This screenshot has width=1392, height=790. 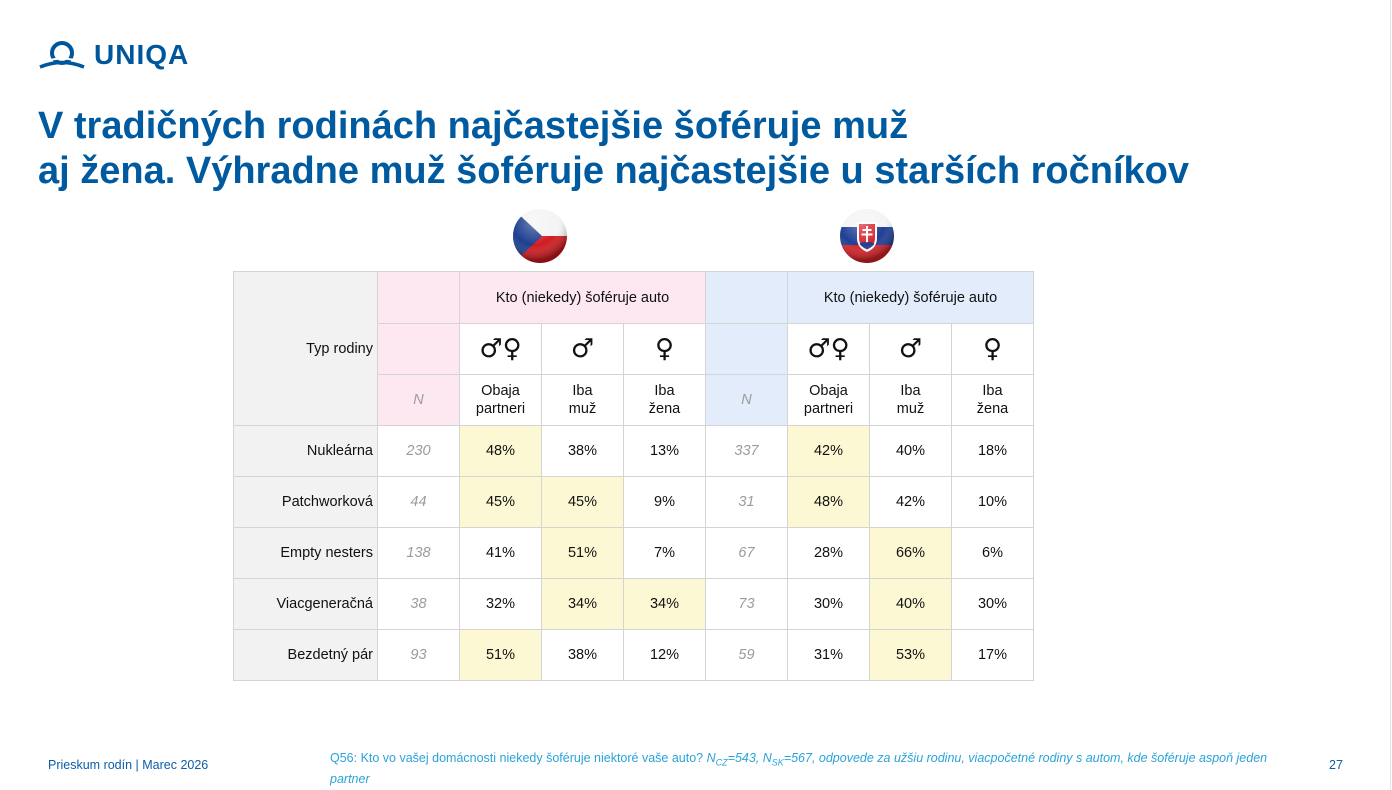 I want to click on cz-value-cell: 32%, so click(x=500, y=604).